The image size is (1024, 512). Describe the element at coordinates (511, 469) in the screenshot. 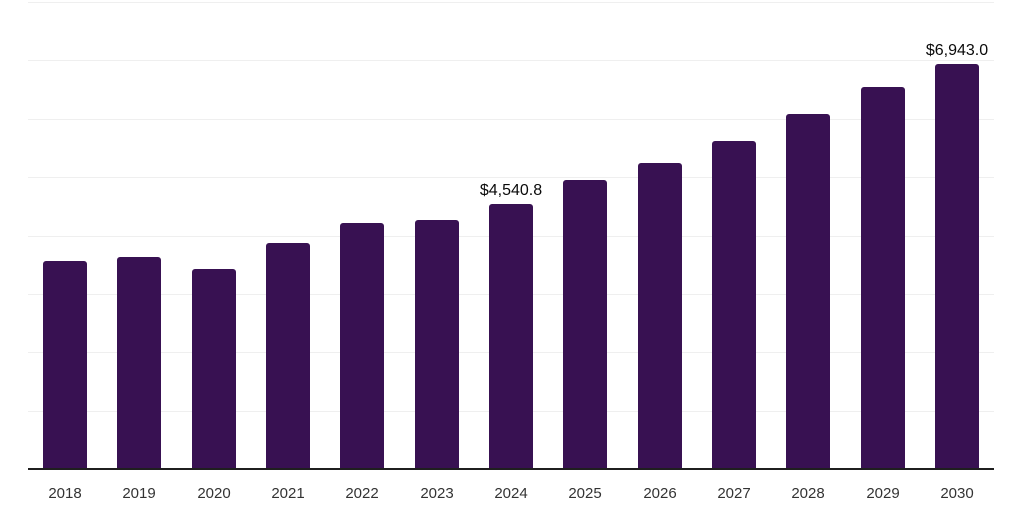

I see `x-axis-line` at that location.